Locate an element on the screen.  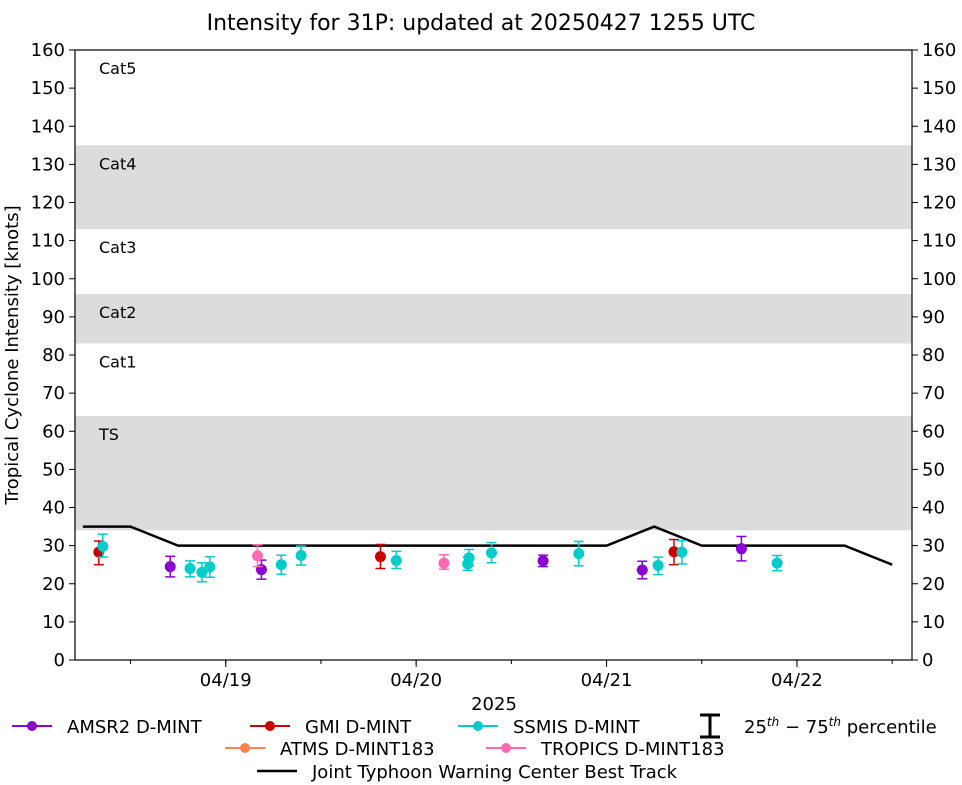
y-tick-label-right: 0 is located at coordinates (927, 660).